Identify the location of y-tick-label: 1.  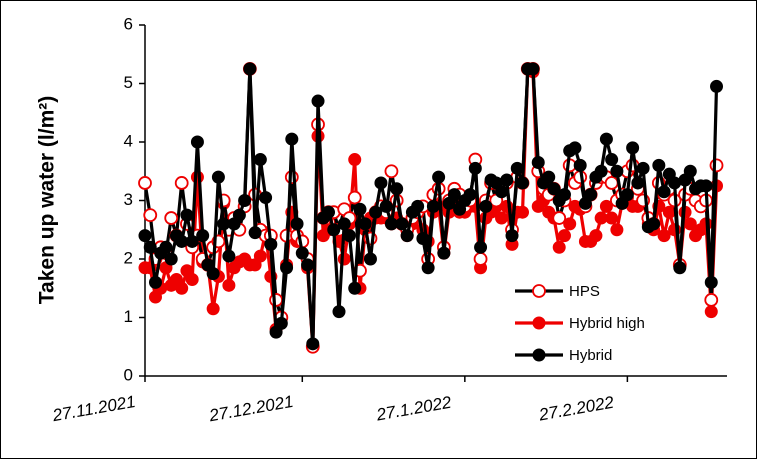
(128, 316).